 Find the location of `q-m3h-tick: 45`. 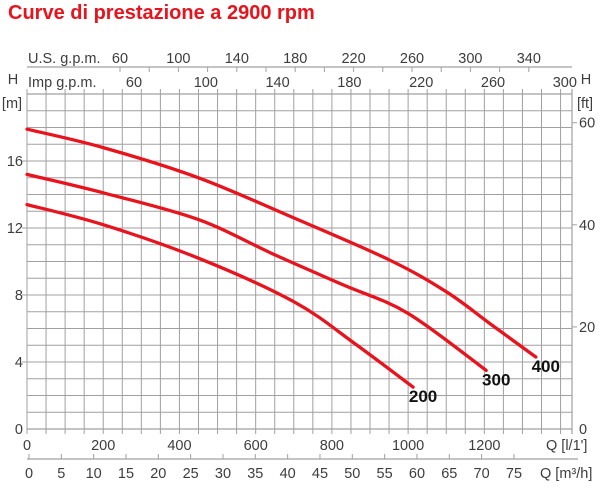

q-m3h-tick: 45 is located at coordinates (320, 474).